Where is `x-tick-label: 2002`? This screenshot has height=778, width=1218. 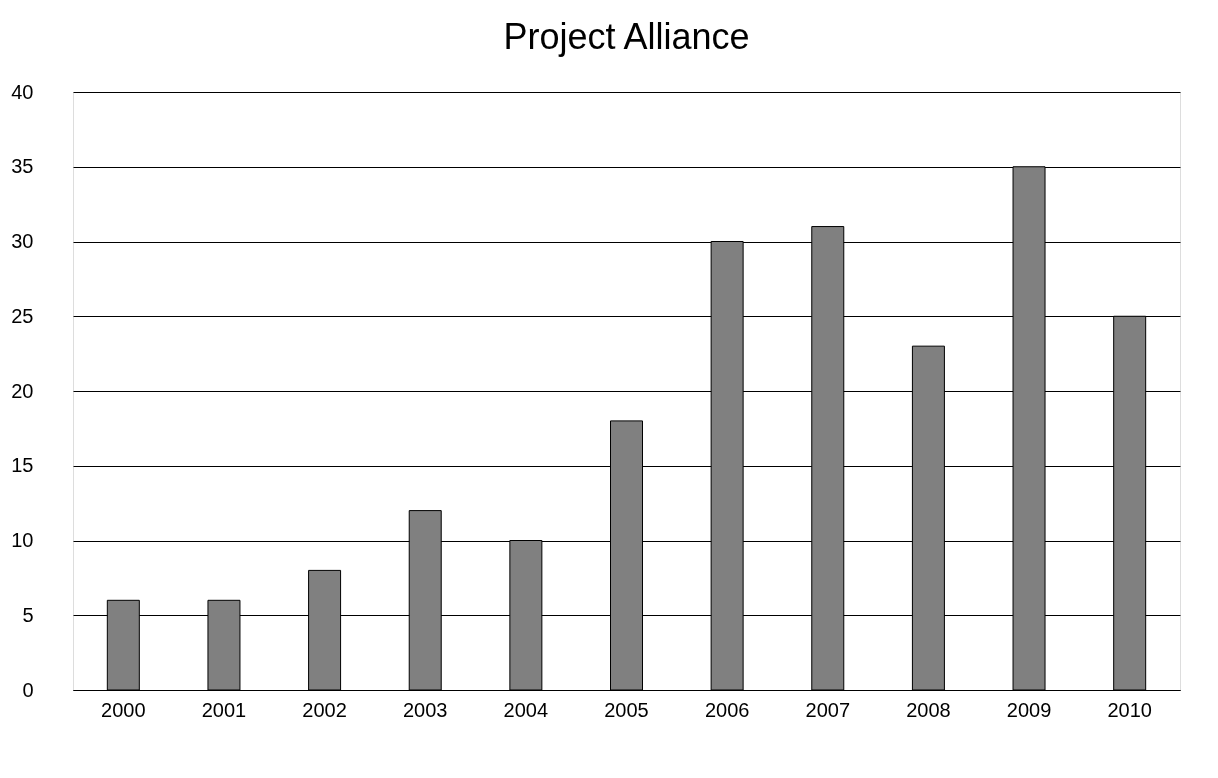 x-tick-label: 2002 is located at coordinates (324, 709).